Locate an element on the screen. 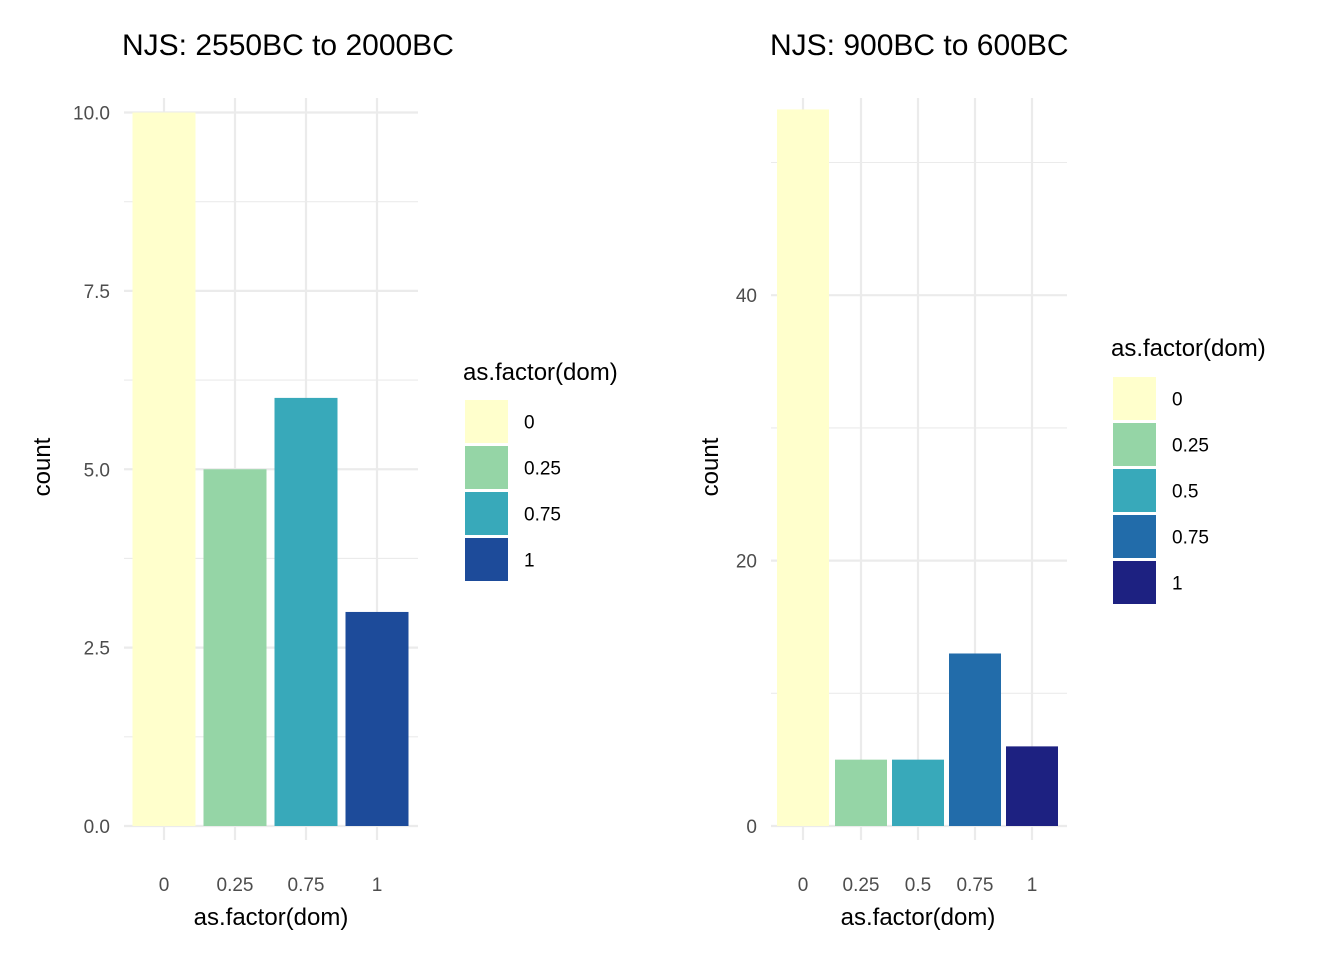 The image size is (1344, 965). y-tick-label: 2.5 is located at coordinates (97, 649).